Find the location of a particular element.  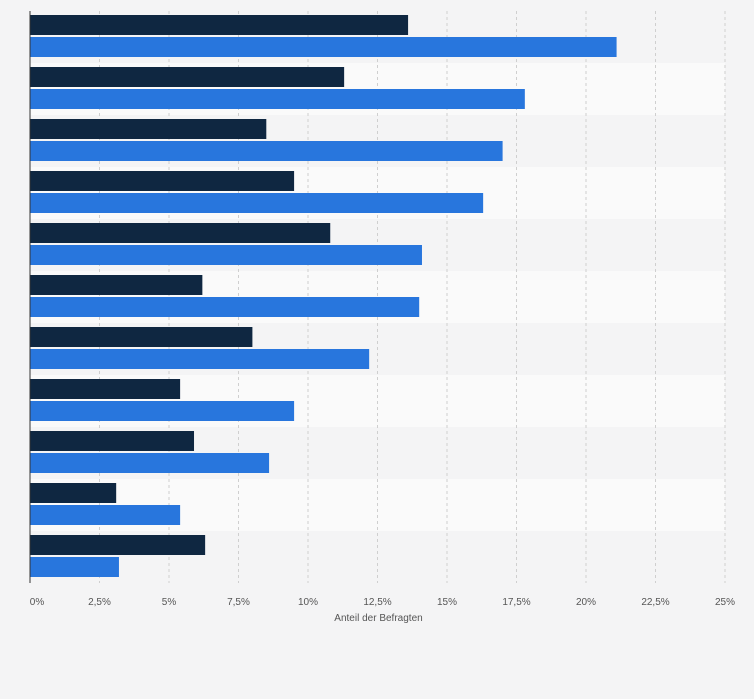

x-tick-label: 7,5% is located at coordinates (238, 602).